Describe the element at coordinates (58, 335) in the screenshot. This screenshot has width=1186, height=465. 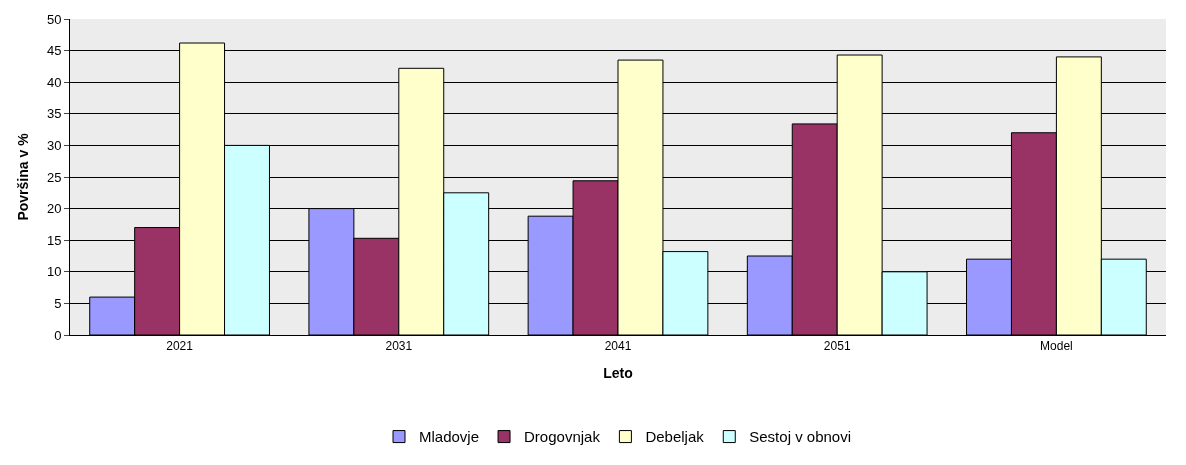
I see `y-tick-label: 0` at that location.